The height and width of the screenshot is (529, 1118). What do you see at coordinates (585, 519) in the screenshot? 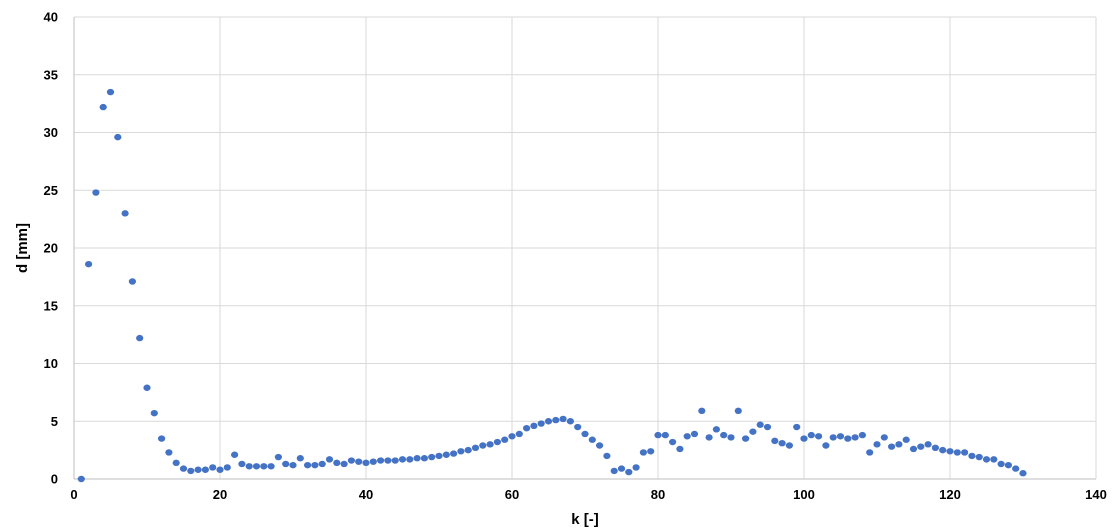
I see `x-axis-title: k [-]` at bounding box center [585, 519].